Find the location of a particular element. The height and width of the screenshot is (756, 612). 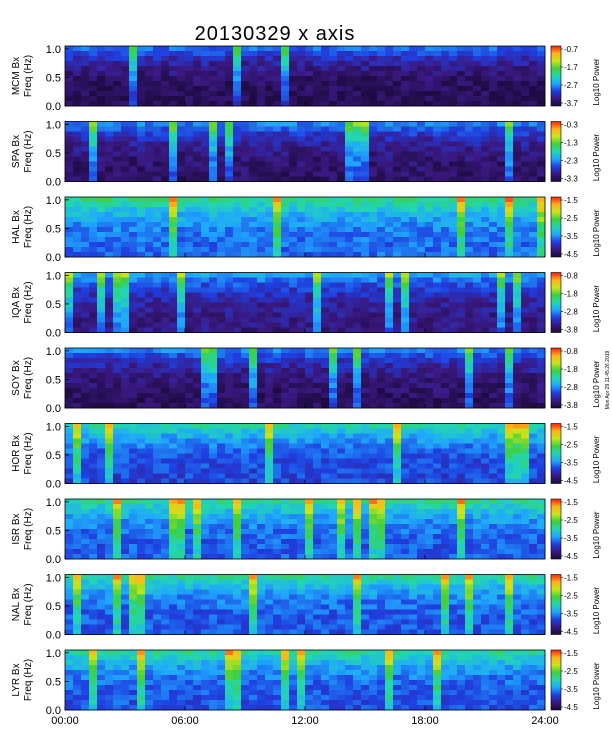

colorbar-tick-label: -1.3 is located at coordinates (571, 143).